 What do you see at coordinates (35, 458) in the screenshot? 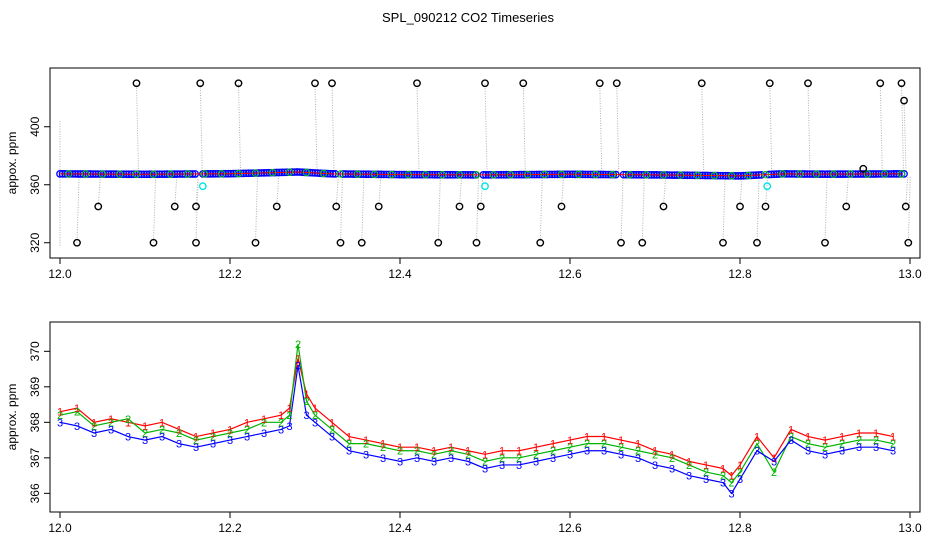
I see `bottom-y-tick-label: 367` at bounding box center [35, 458].